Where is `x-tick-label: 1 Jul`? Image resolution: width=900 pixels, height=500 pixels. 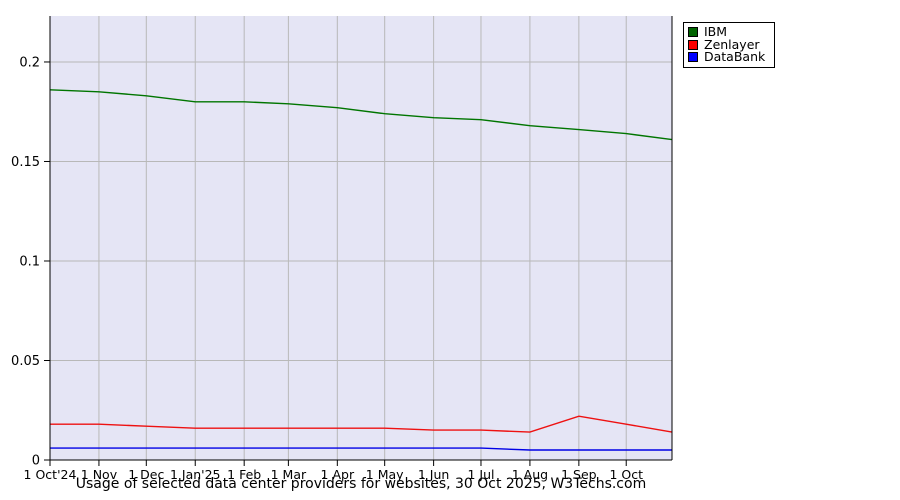 x-tick-label: 1 Jul is located at coordinates (480, 474).